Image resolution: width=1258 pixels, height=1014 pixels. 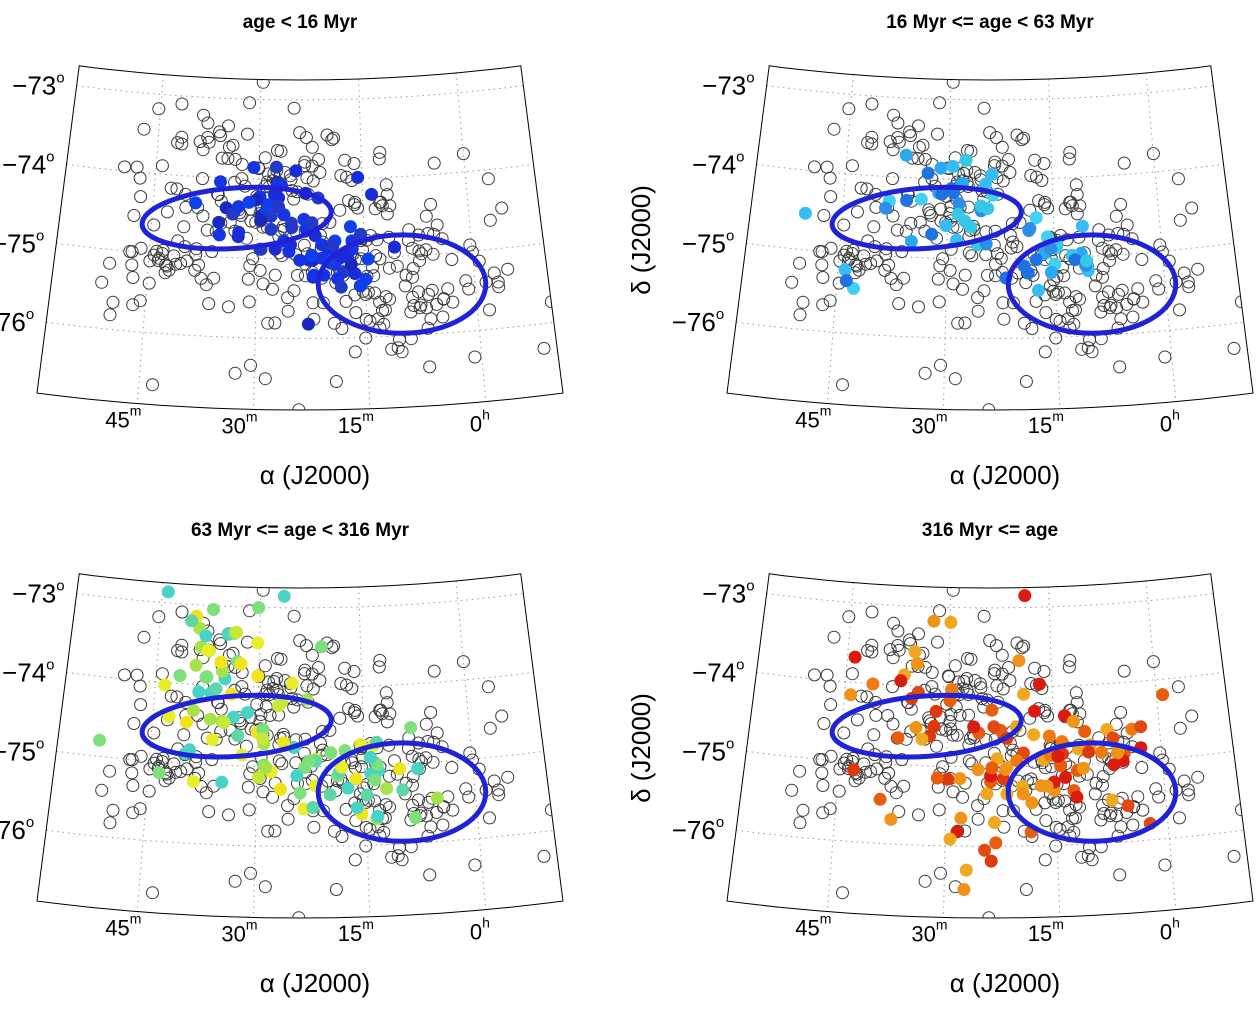 I want to click on y-axis-label: δ (J2000), so click(x=641, y=240).